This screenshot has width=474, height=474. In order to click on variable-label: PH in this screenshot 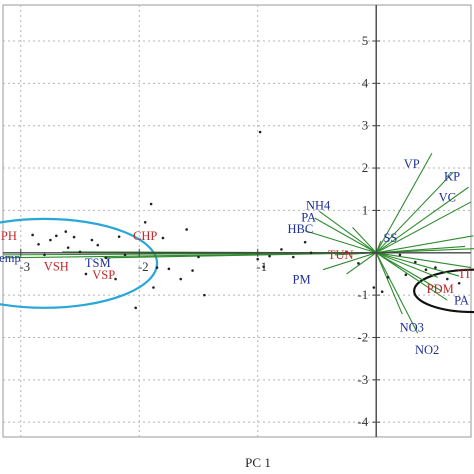, I will do `click(9, 236)`.